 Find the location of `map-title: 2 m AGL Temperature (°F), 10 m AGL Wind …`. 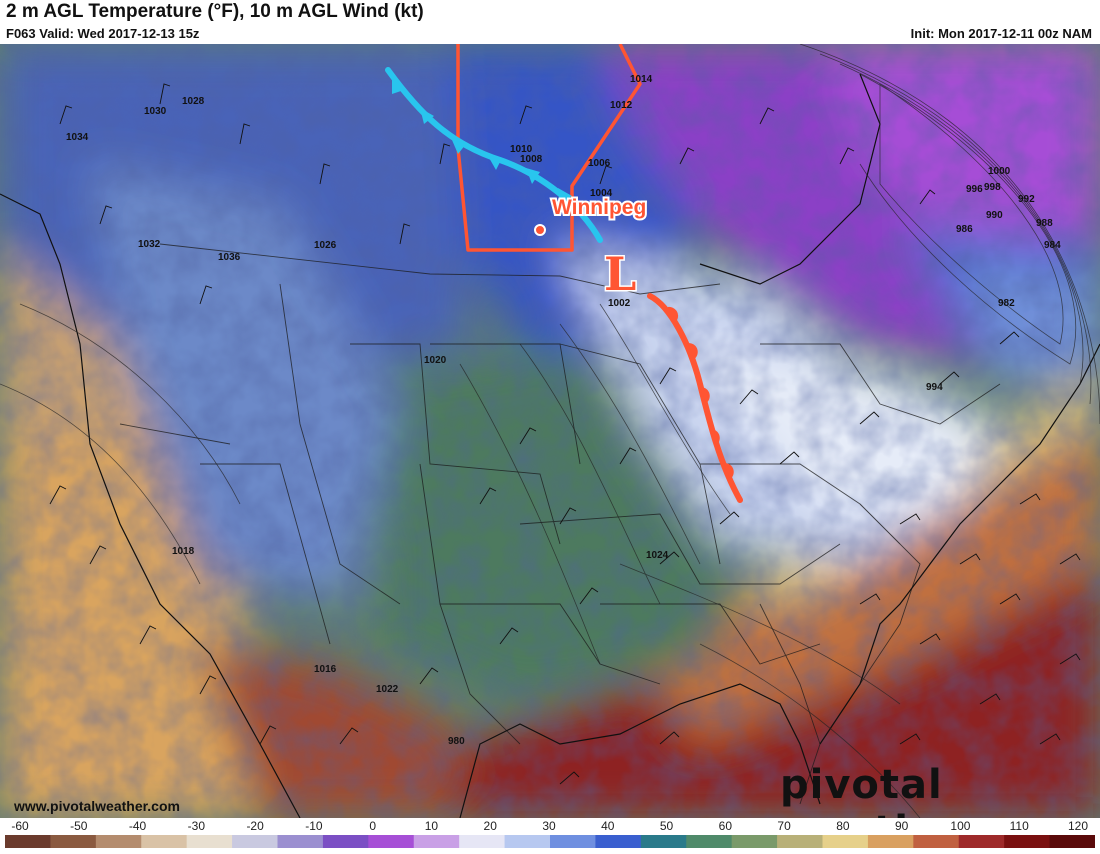

map-title: 2 m AGL Temperature (°F), 10 m AGL Wind … is located at coordinates (215, 11).